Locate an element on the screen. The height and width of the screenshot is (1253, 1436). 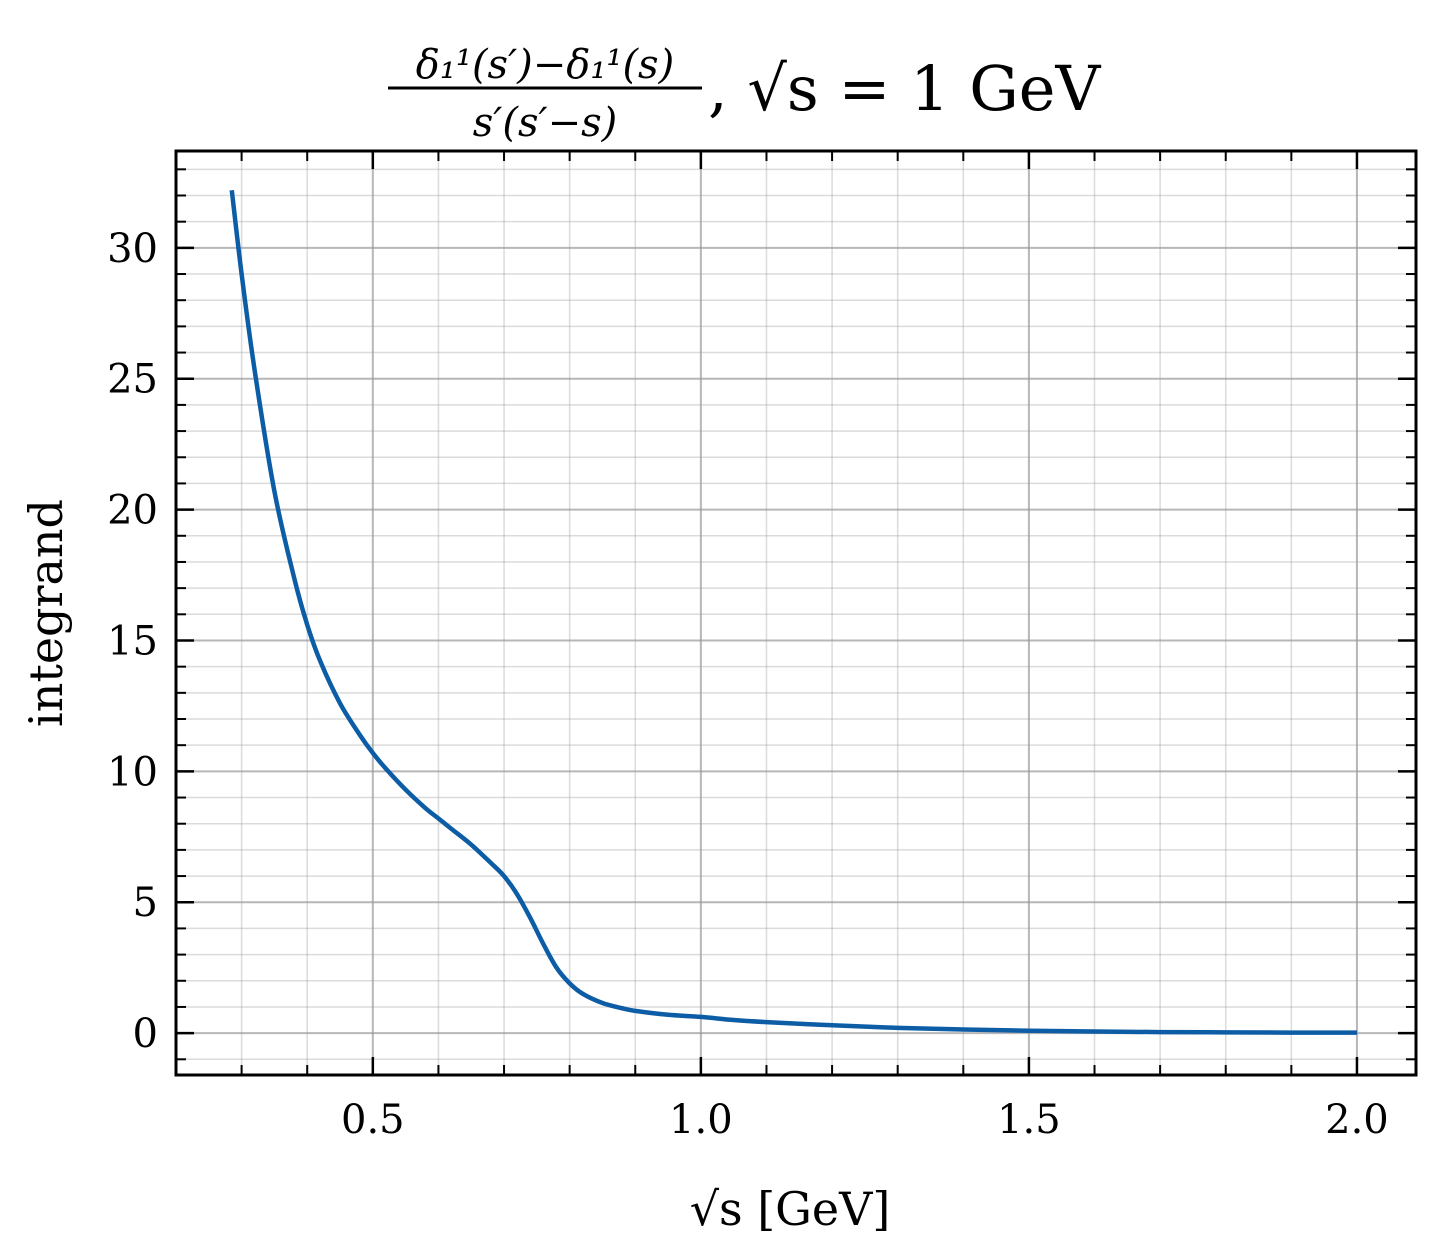
x-axis-label: √s [GeV] is located at coordinates (790, 1209).